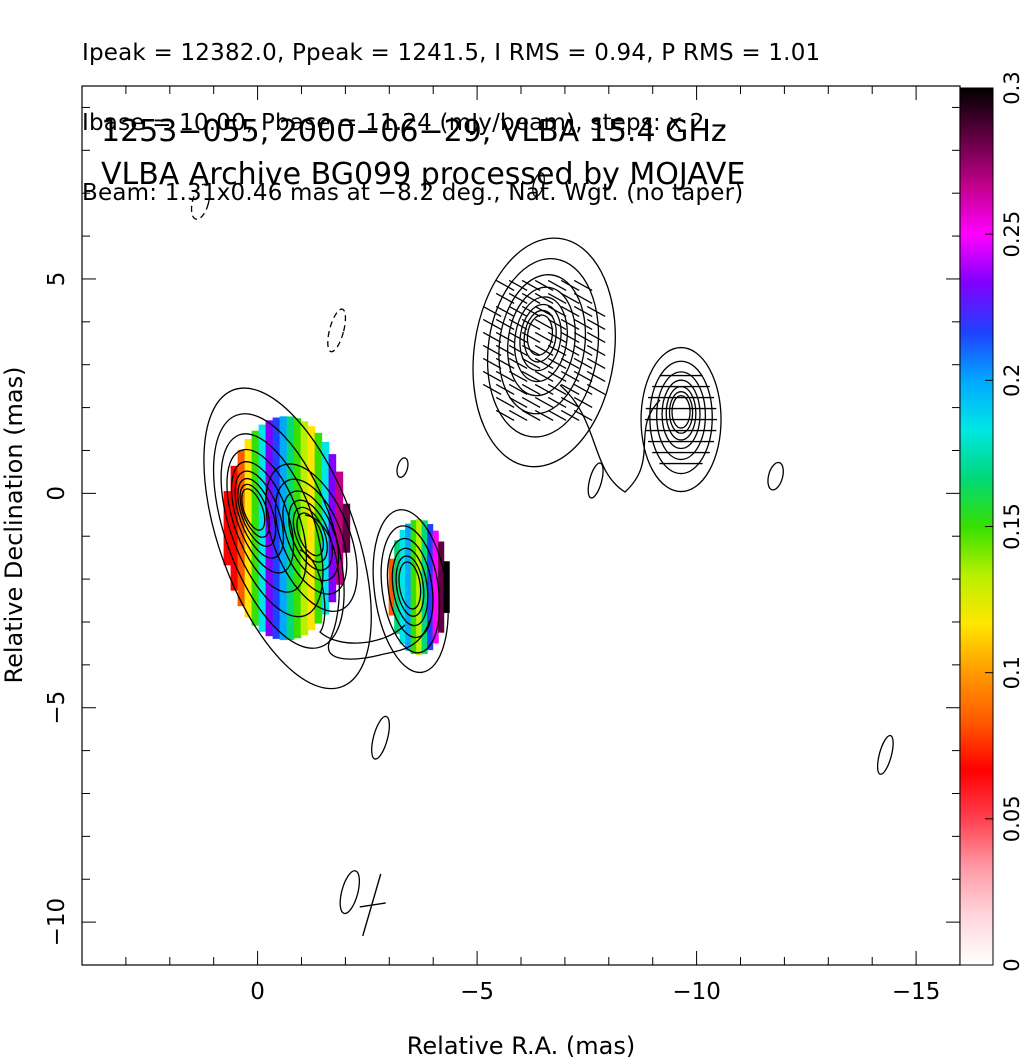  I want to click on north-bridge-contour, so click(610, 438).